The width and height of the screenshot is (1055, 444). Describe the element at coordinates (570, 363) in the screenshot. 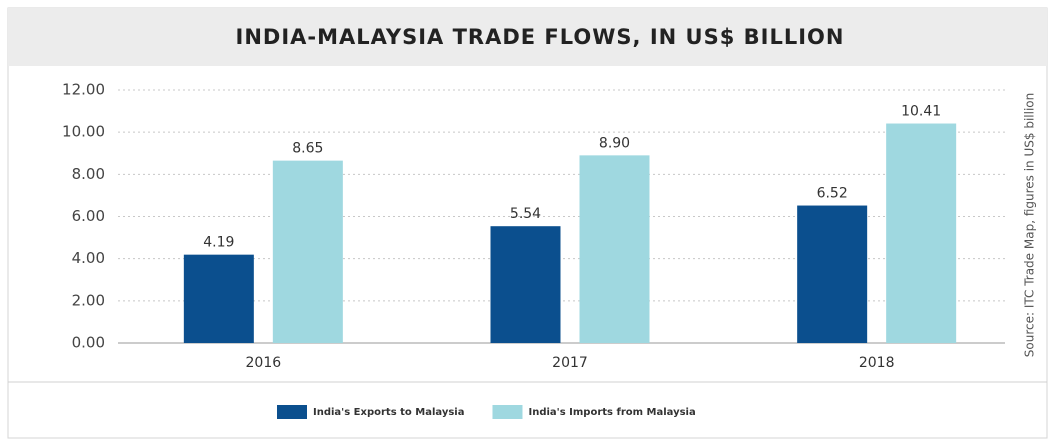

I see `x-tick-label: 2017` at that location.